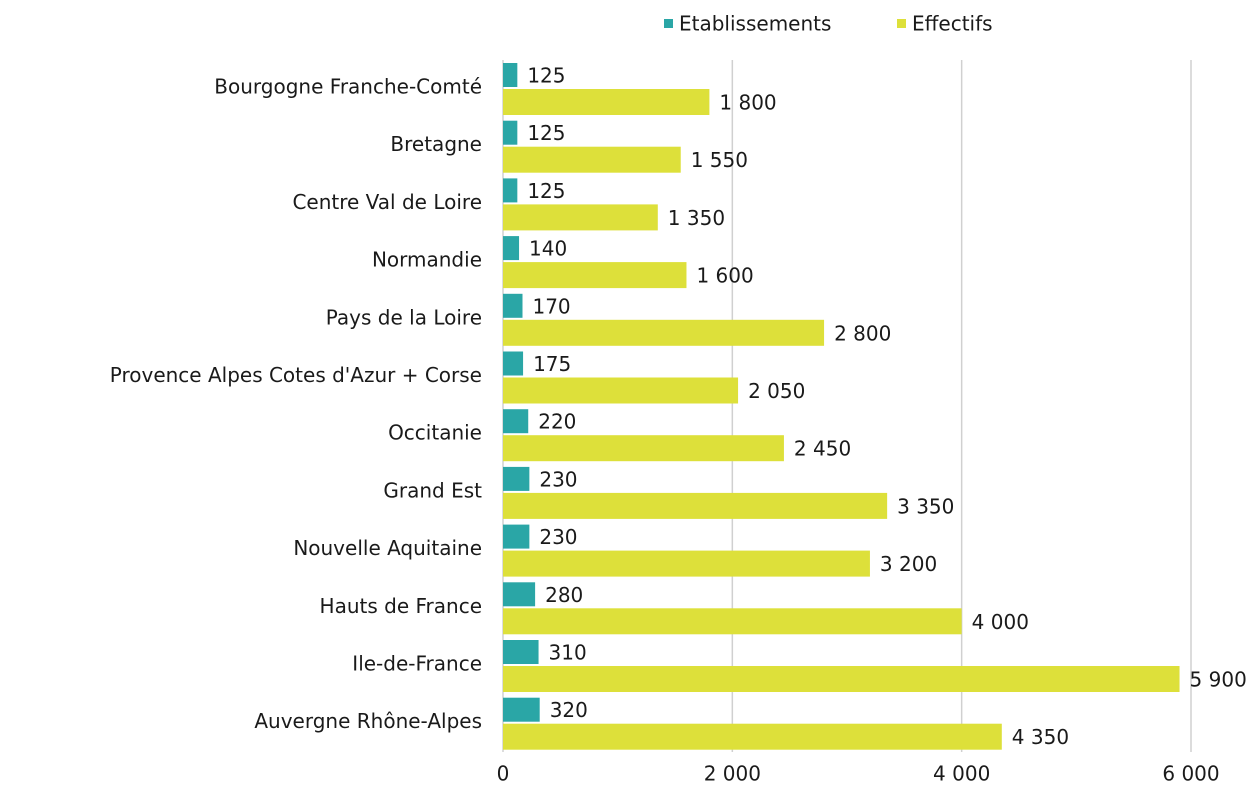 The width and height of the screenshot is (1257, 790). I want to click on legend-label: Effectifs, so click(952, 24).